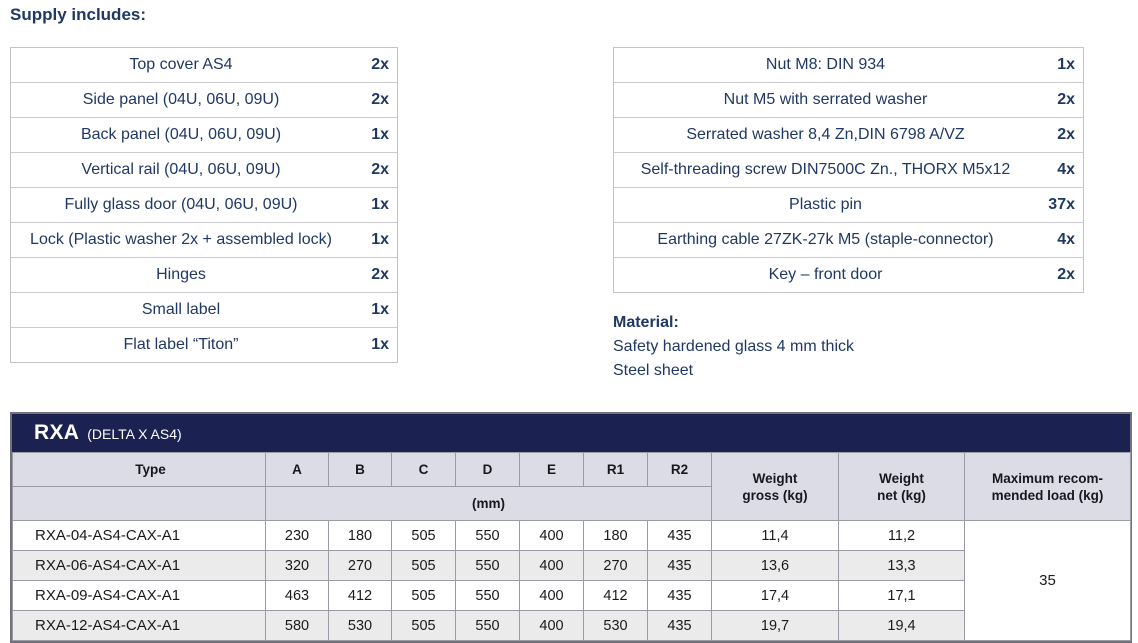 The height and width of the screenshot is (643, 1138). What do you see at coordinates (139, 625) in the screenshot?
I see `spec-cell-type: RXA-12-AS4-CAX-A1` at bounding box center [139, 625].